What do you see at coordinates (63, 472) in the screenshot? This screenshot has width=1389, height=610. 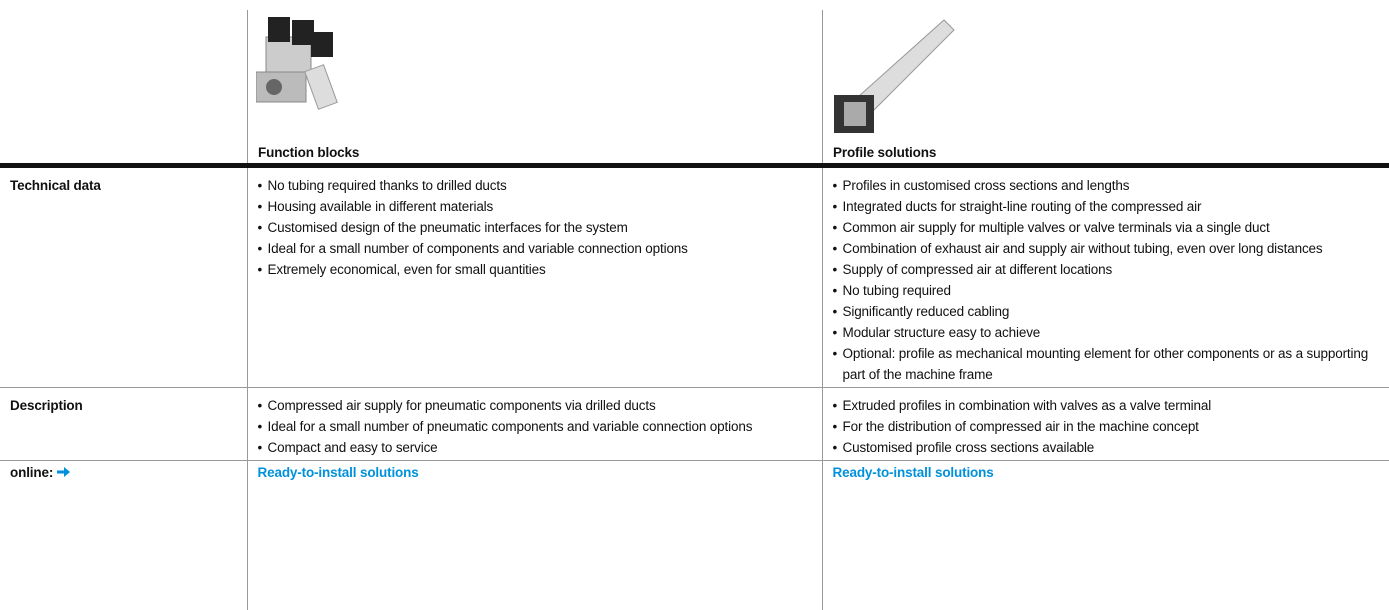 I see `arrow-icon` at bounding box center [63, 472].